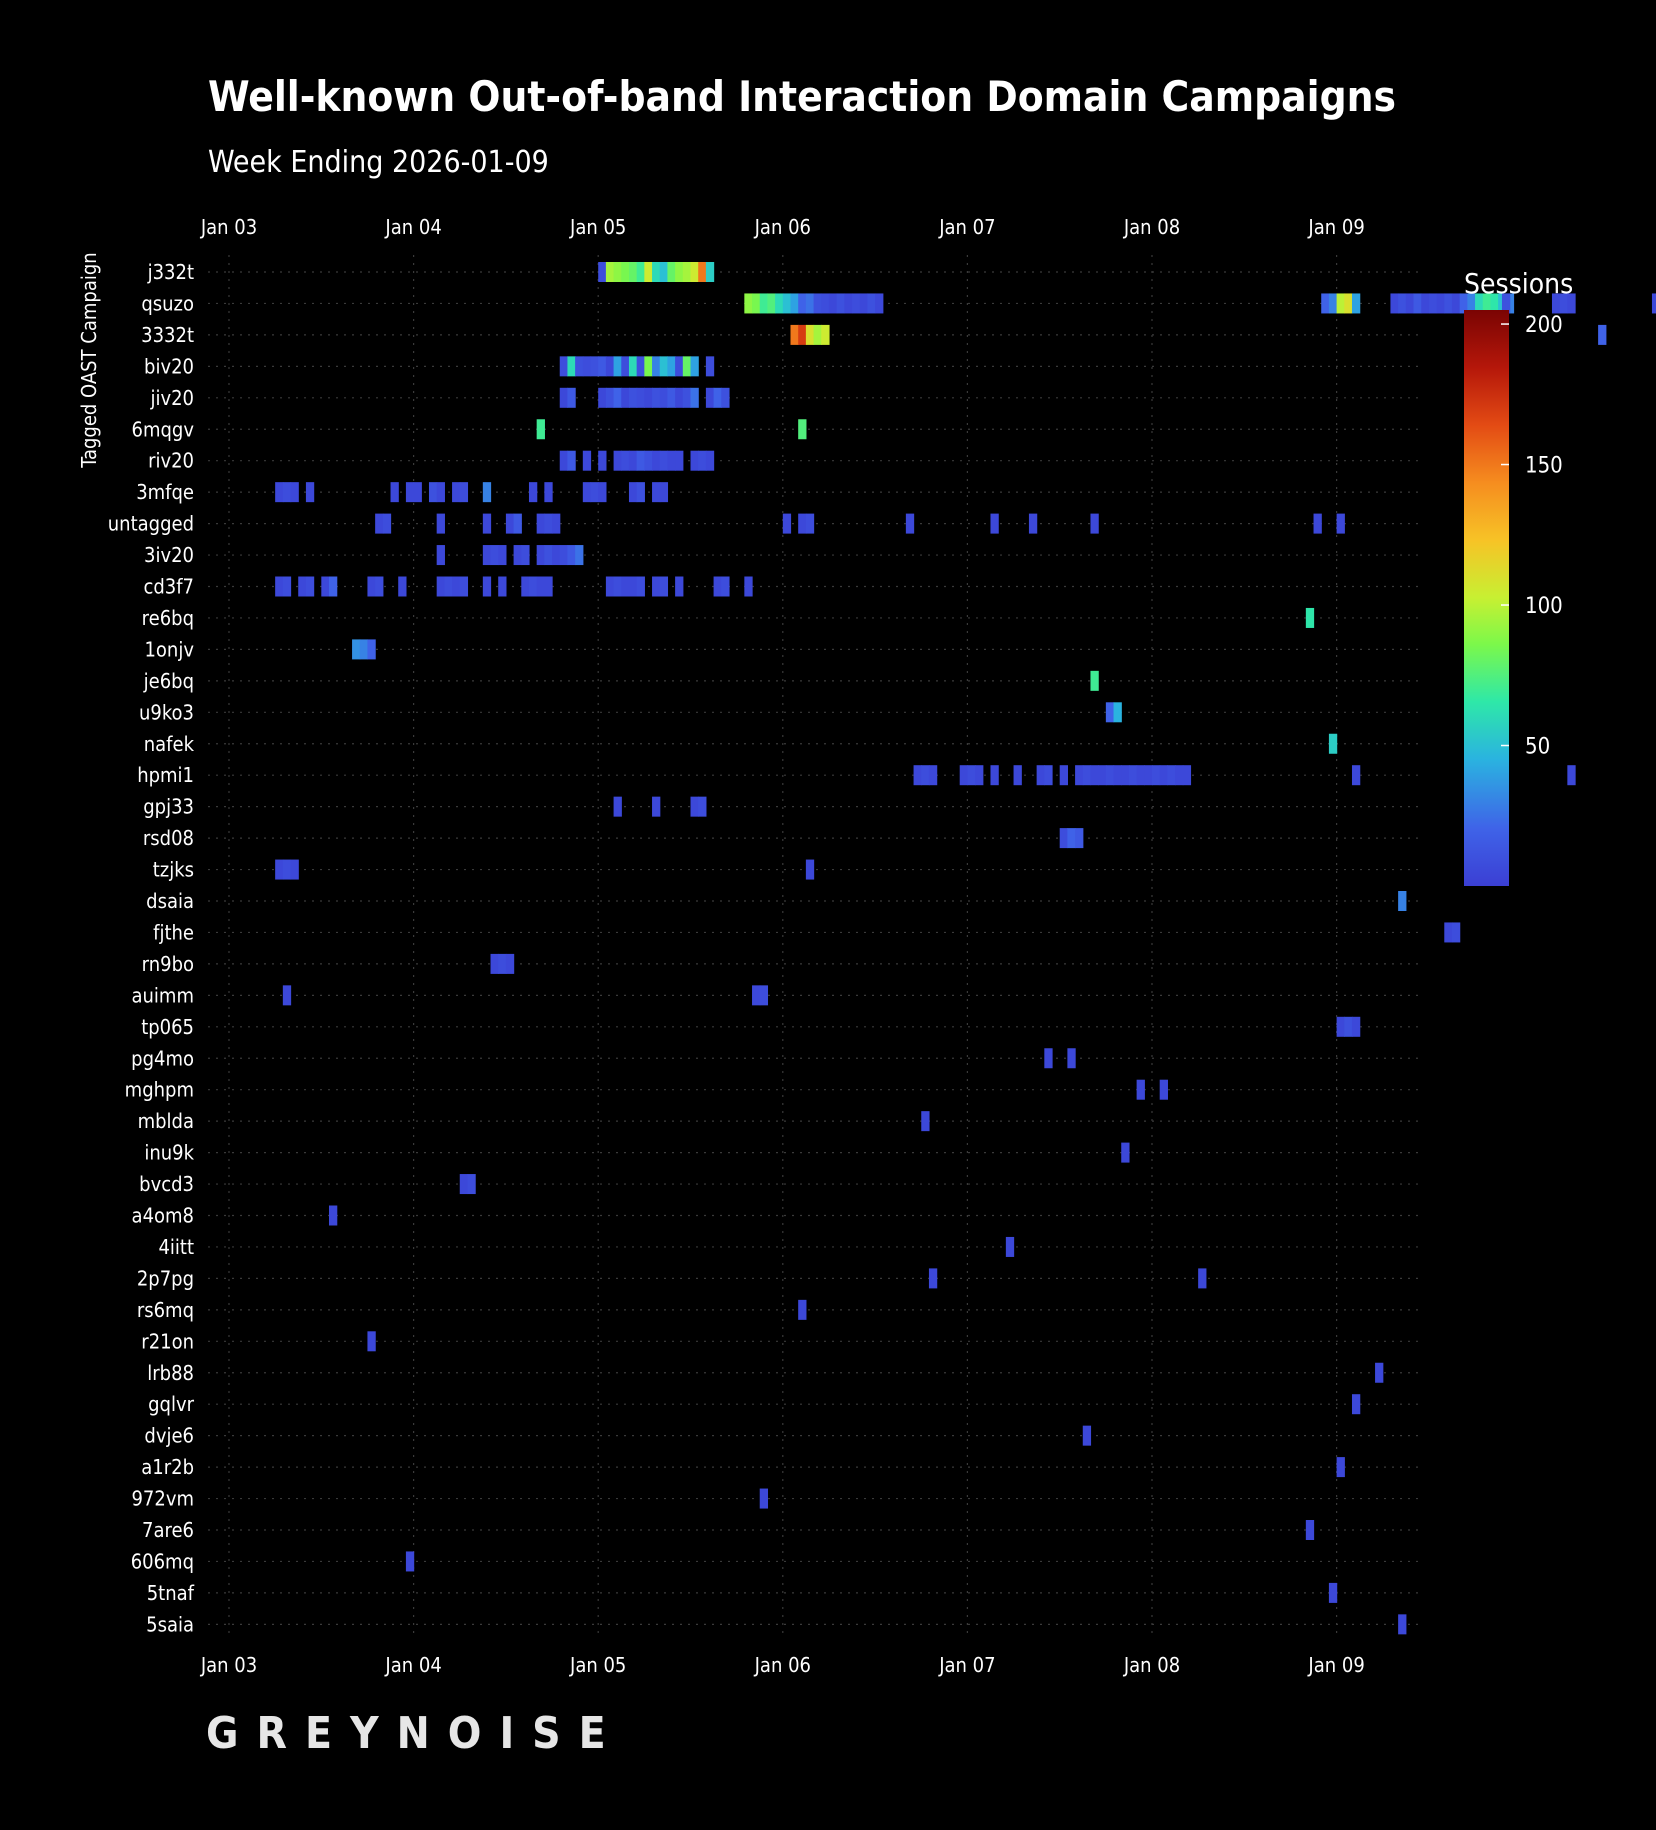  What do you see at coordinates (167, 1341) in the screenshot?
I see `y-tick-label: r21on` at bounding box center [167, 1341].